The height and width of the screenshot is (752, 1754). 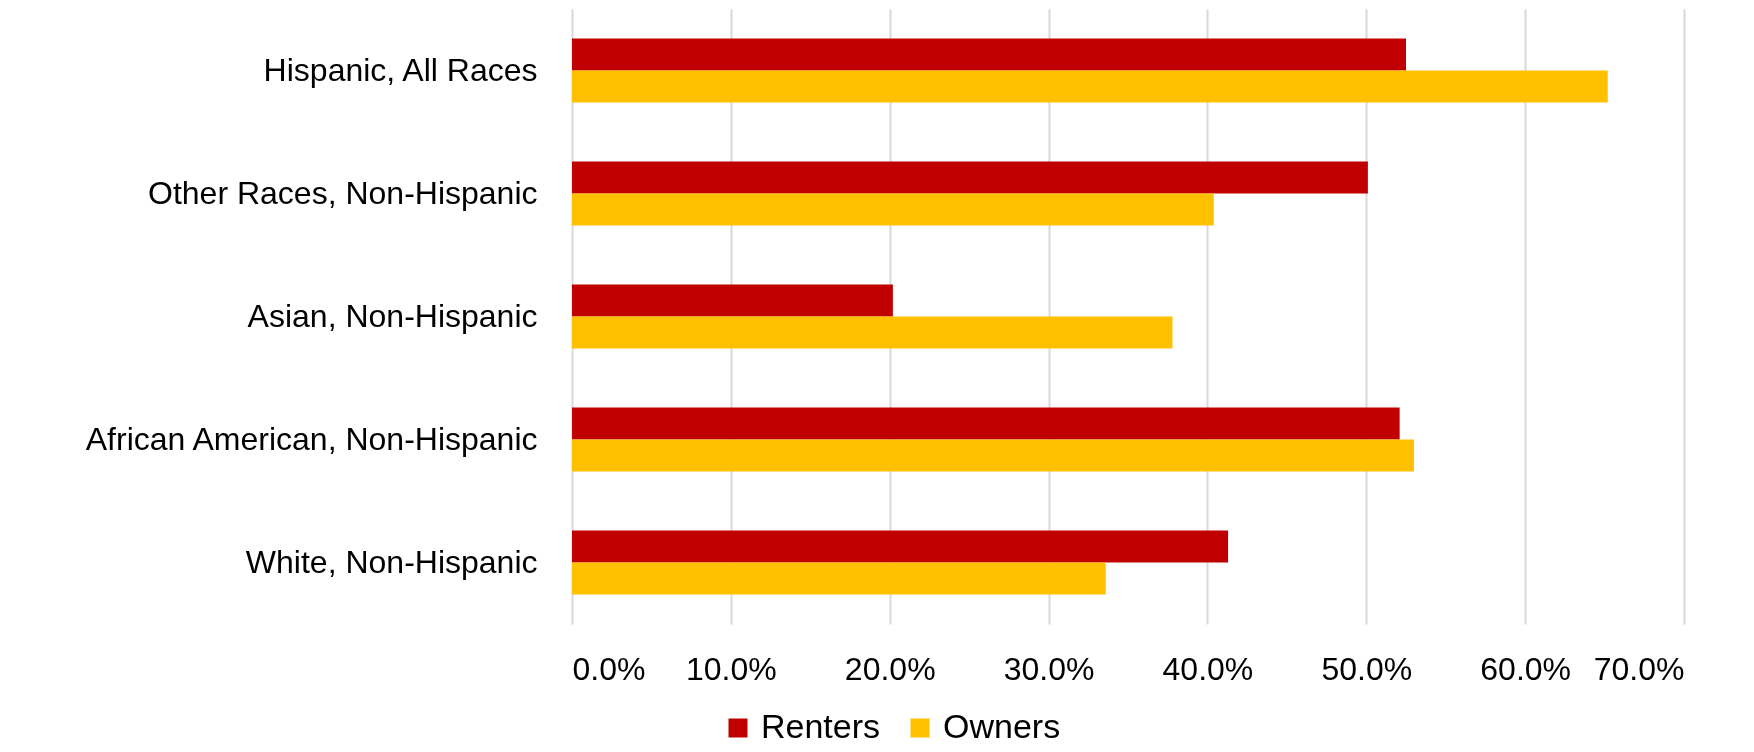 What do you see at coordinates (391, 561) in the screenshot?
I see `y-tick-label: White, Non-Hispanic` at bounding box center [391, 561].